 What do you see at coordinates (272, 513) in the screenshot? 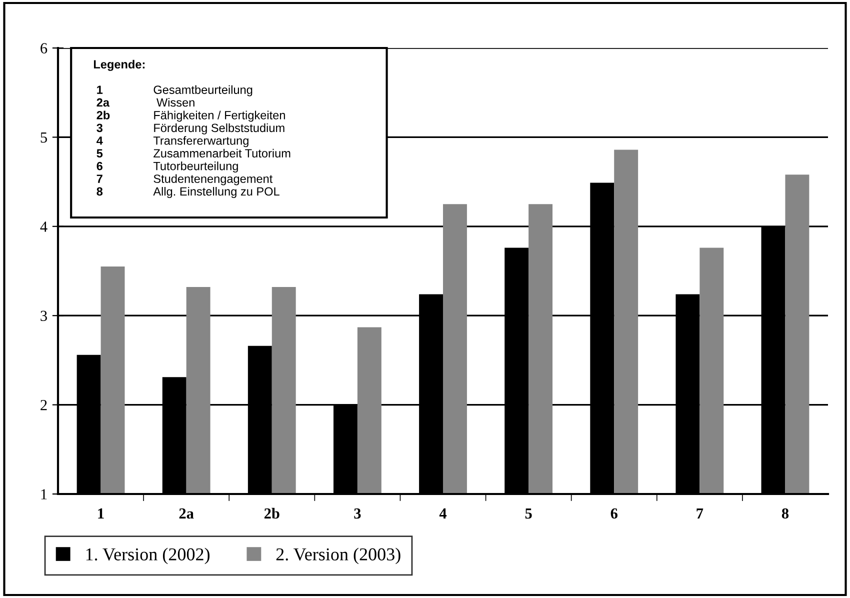
I see `x-tick-label: 2b` at bounding box center [272, 513].